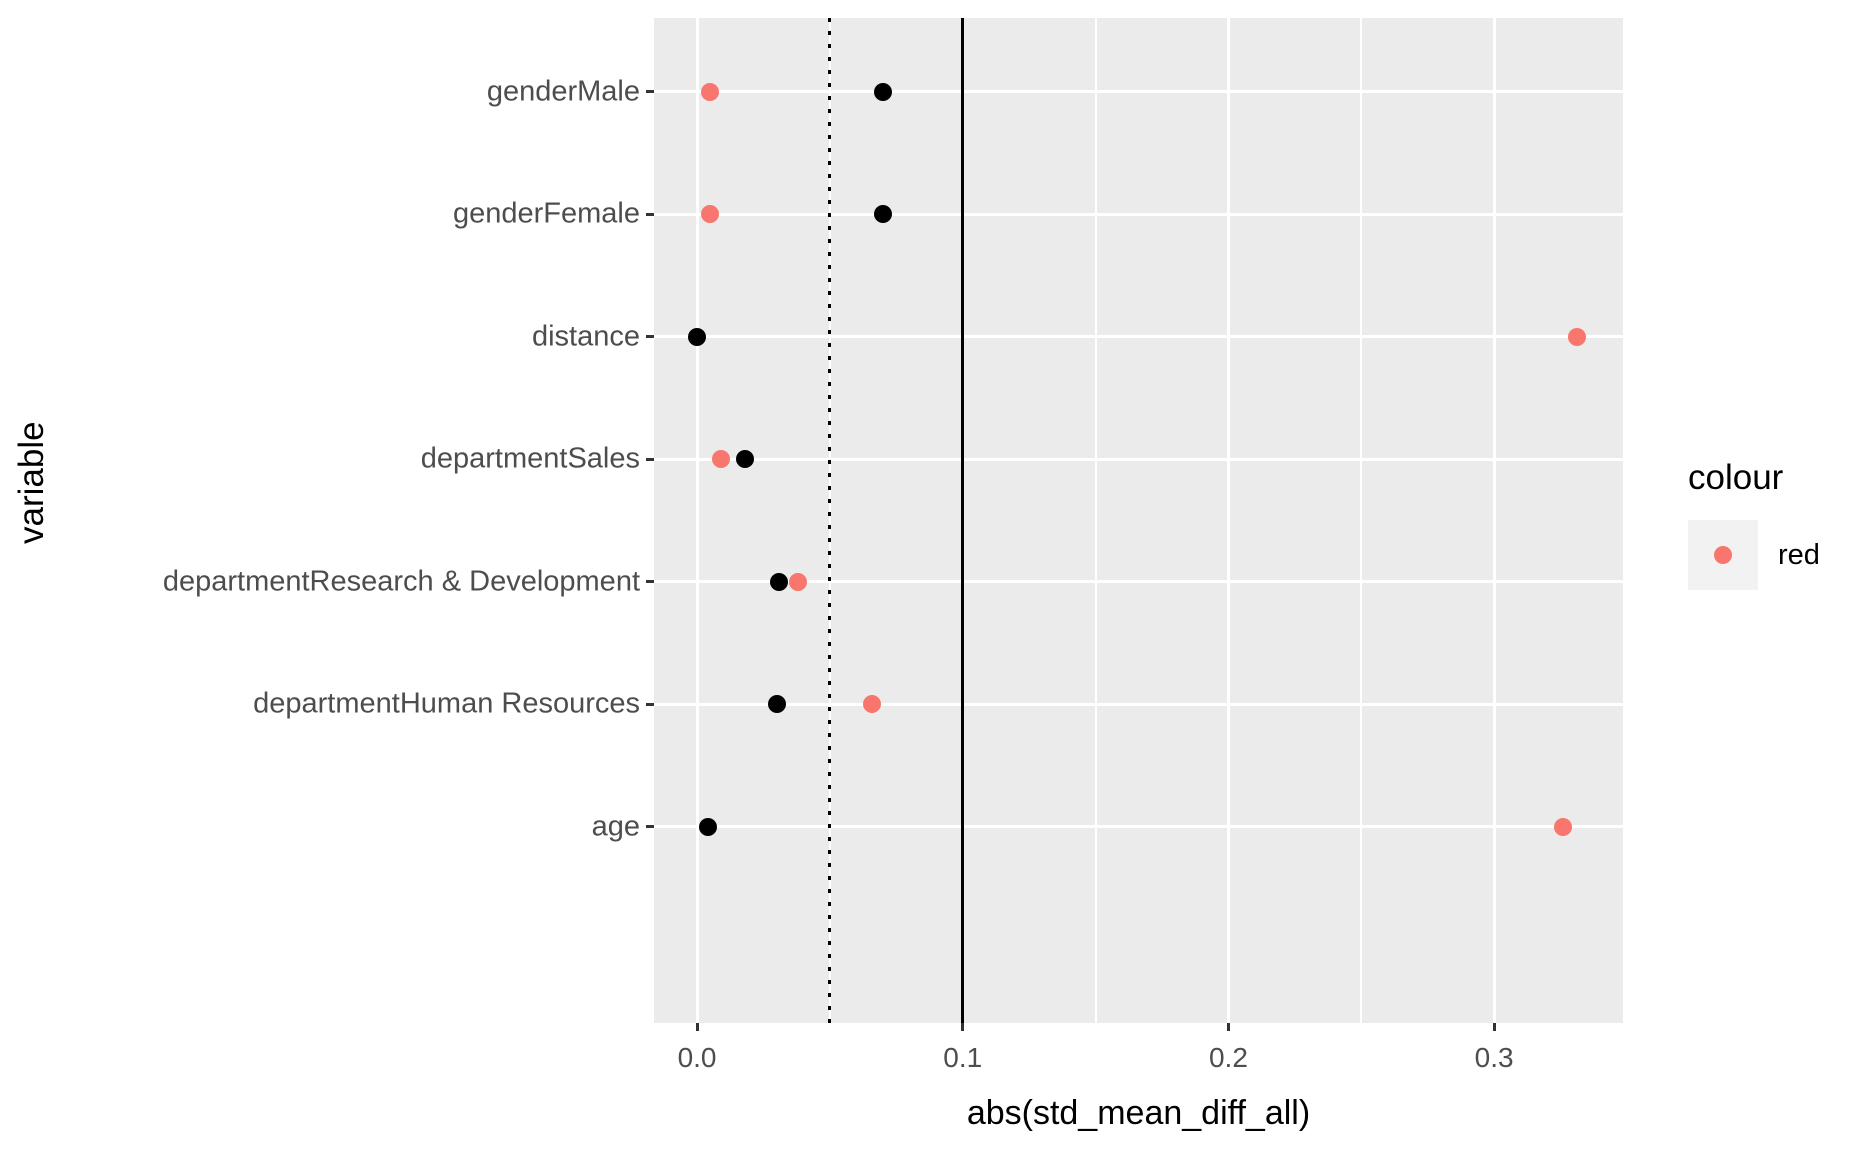  Describe the element at coordinates (963, 1057) in the screenshot. I see `x-tick-label: 0.1` at that location.